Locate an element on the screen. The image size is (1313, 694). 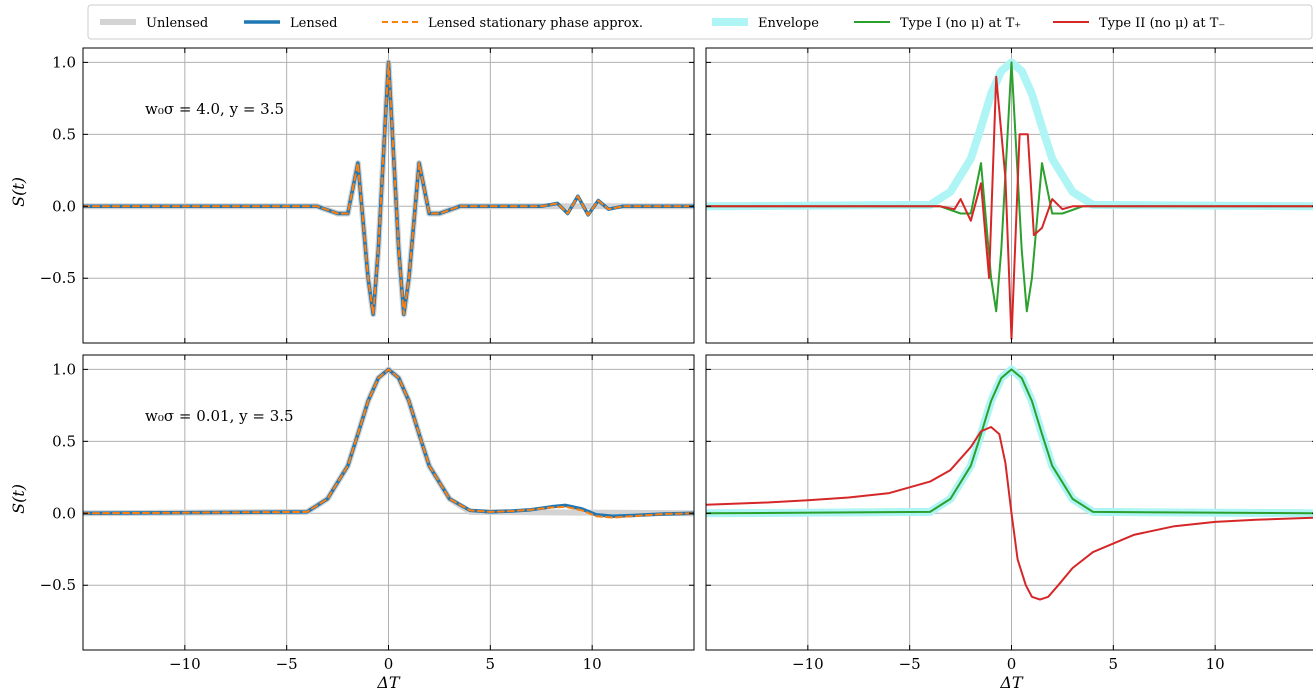
legend-label: Lensed is located at coordinates (313, 23).